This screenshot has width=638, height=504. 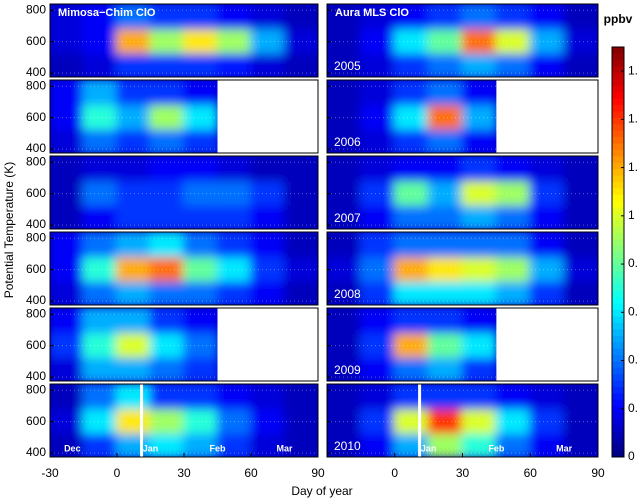 I want to click on colorbar-tick-label: 1.4, so click(x=633, y=119).